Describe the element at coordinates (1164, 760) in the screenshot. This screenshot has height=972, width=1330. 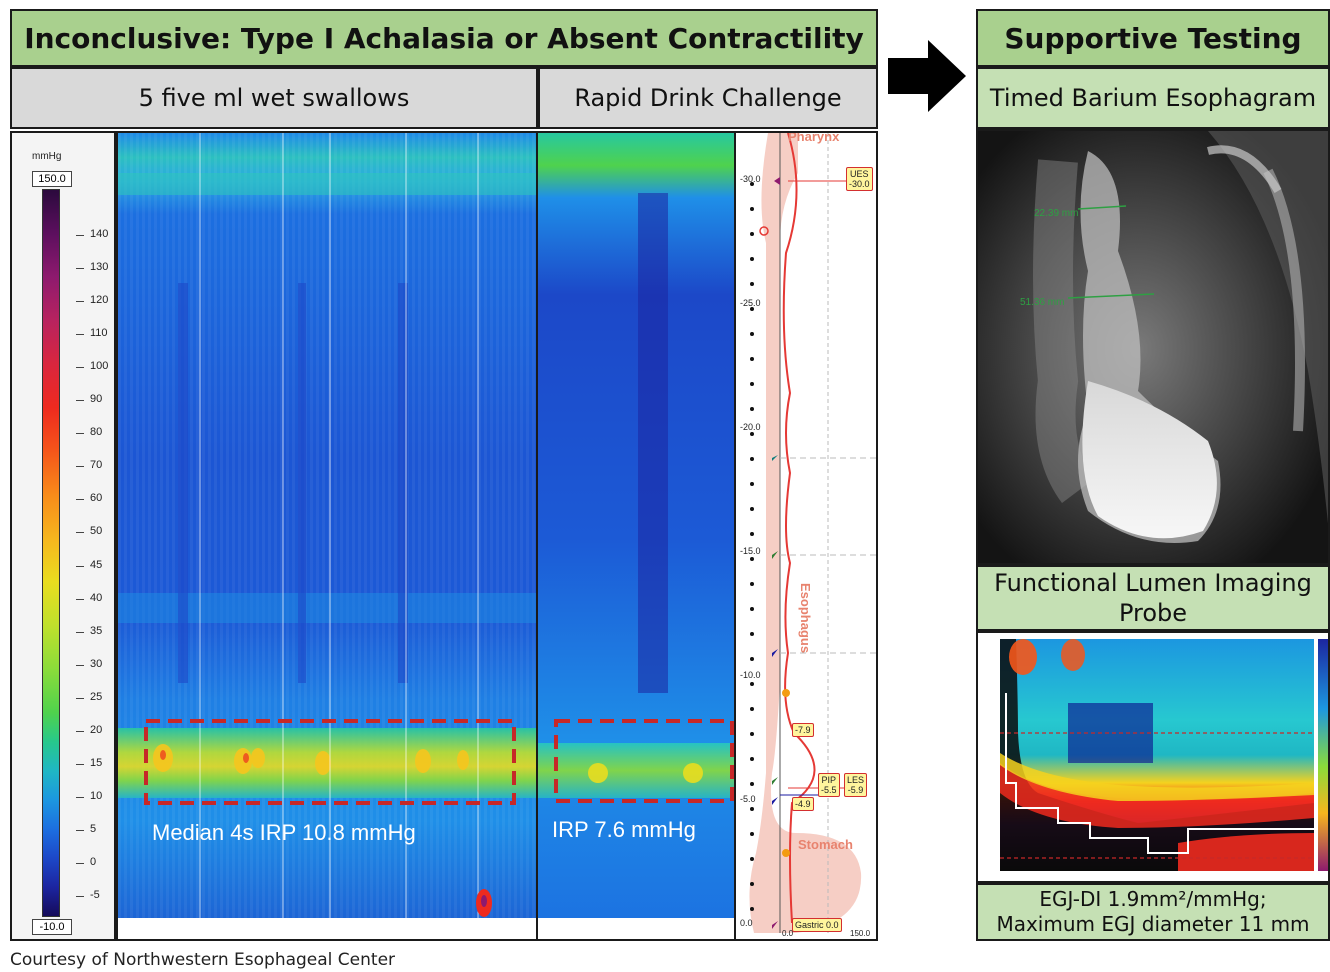
I see `flip-heatmap-svg` at that location.